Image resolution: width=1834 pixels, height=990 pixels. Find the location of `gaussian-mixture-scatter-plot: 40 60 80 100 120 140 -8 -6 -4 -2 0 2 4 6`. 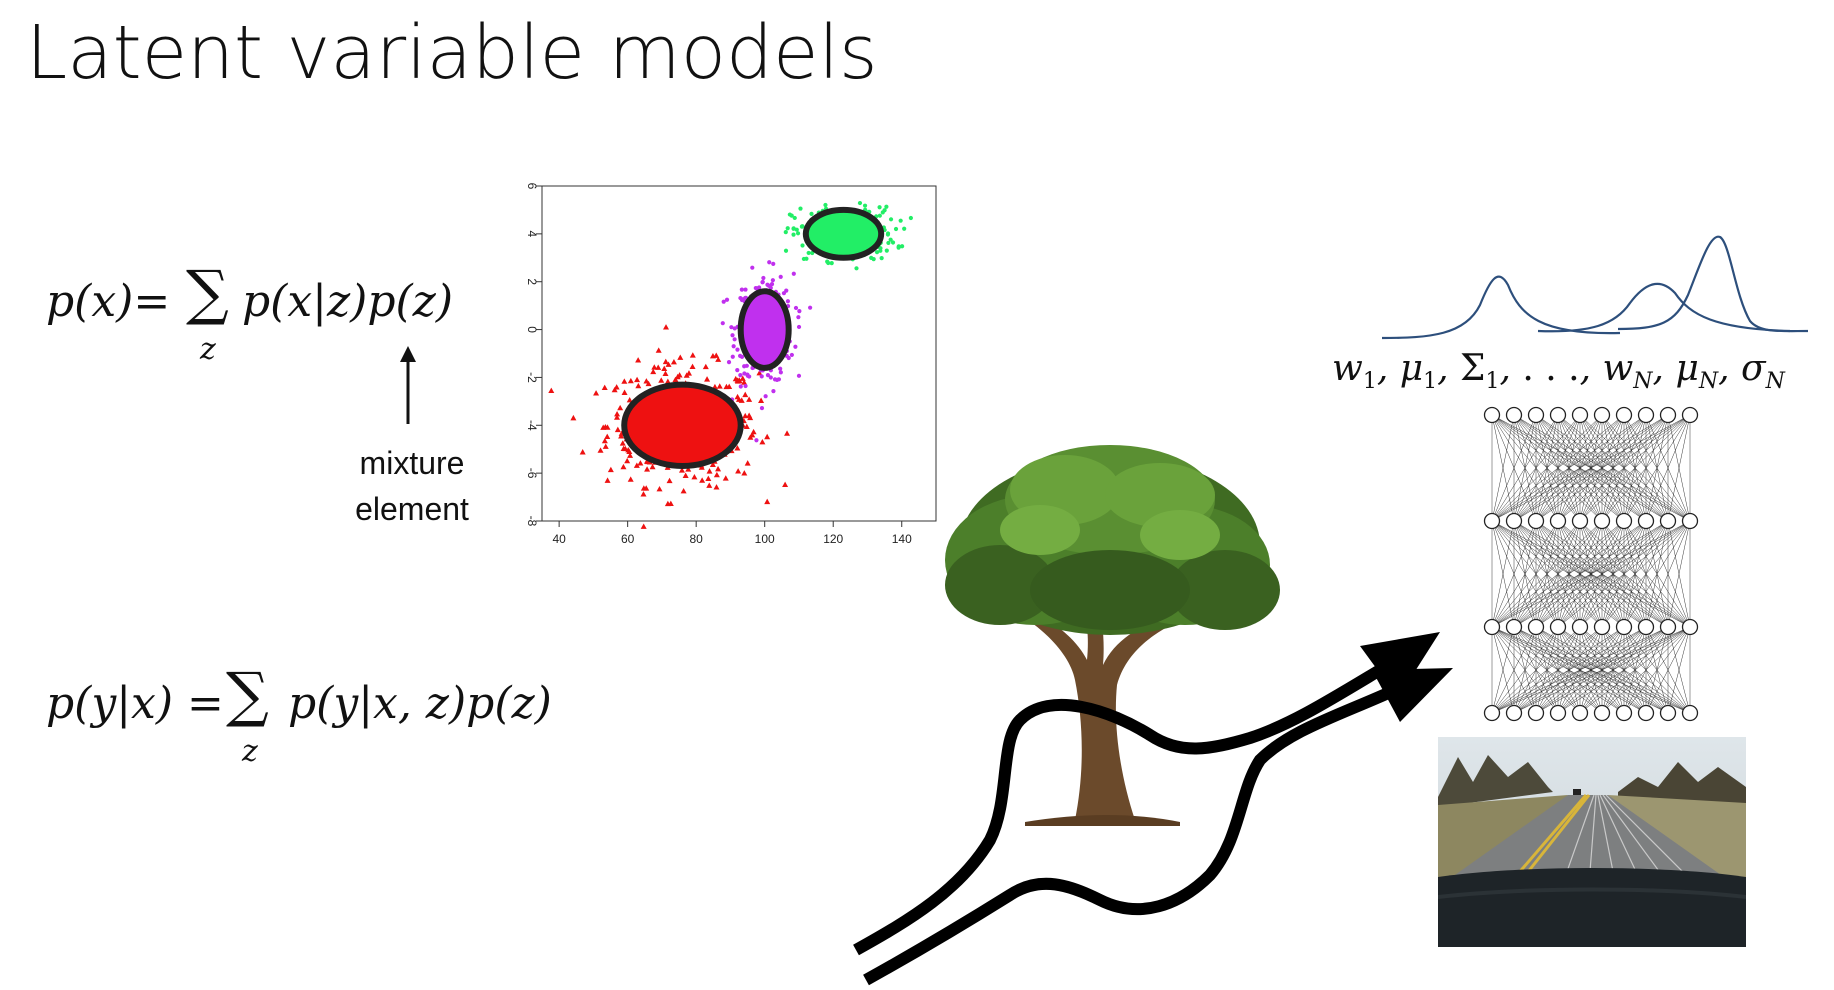

gaussian-mixture-scatter-plot: 40 60 80 100 120 140 -8 -6 -4 -2 0 2 4 6 is located at coordinates (731, 364).